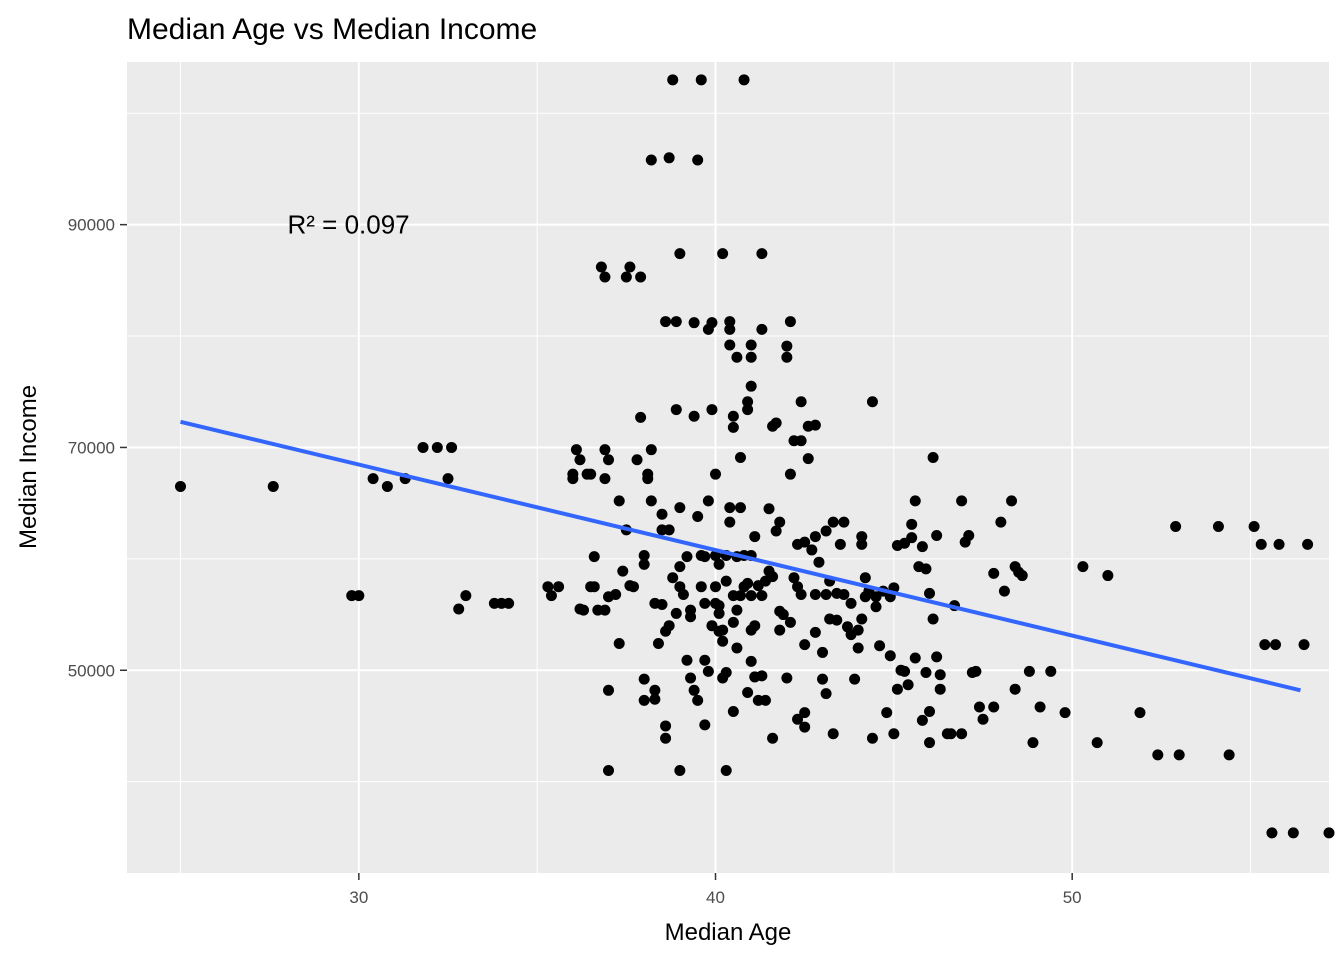 The image size is (1344, 960). I want to click on y-tick-label: 50000, so click(91, 670).